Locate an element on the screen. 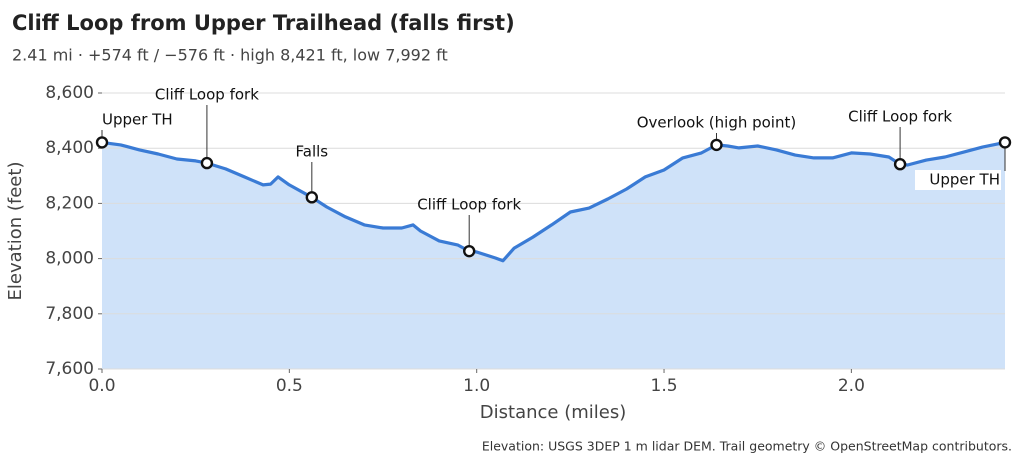 This screenshot has height=461, width=1024. y-tick-label: 8,000 is located at coordinates (69, 259).